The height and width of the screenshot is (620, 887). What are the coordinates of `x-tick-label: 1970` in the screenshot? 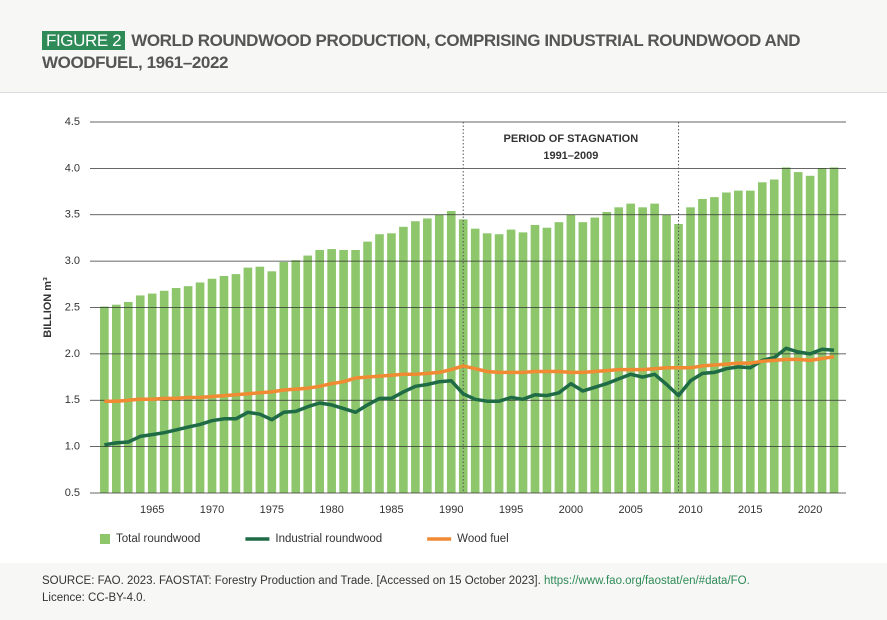 It's located at (212, 510).